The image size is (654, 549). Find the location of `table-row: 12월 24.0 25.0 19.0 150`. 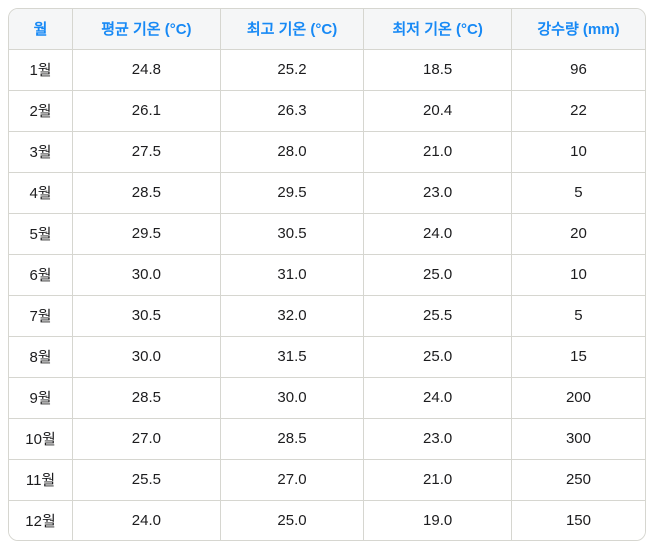

table-row: 12월 24.0 25.0 19.0 150 is located at coordinates (327, 520).